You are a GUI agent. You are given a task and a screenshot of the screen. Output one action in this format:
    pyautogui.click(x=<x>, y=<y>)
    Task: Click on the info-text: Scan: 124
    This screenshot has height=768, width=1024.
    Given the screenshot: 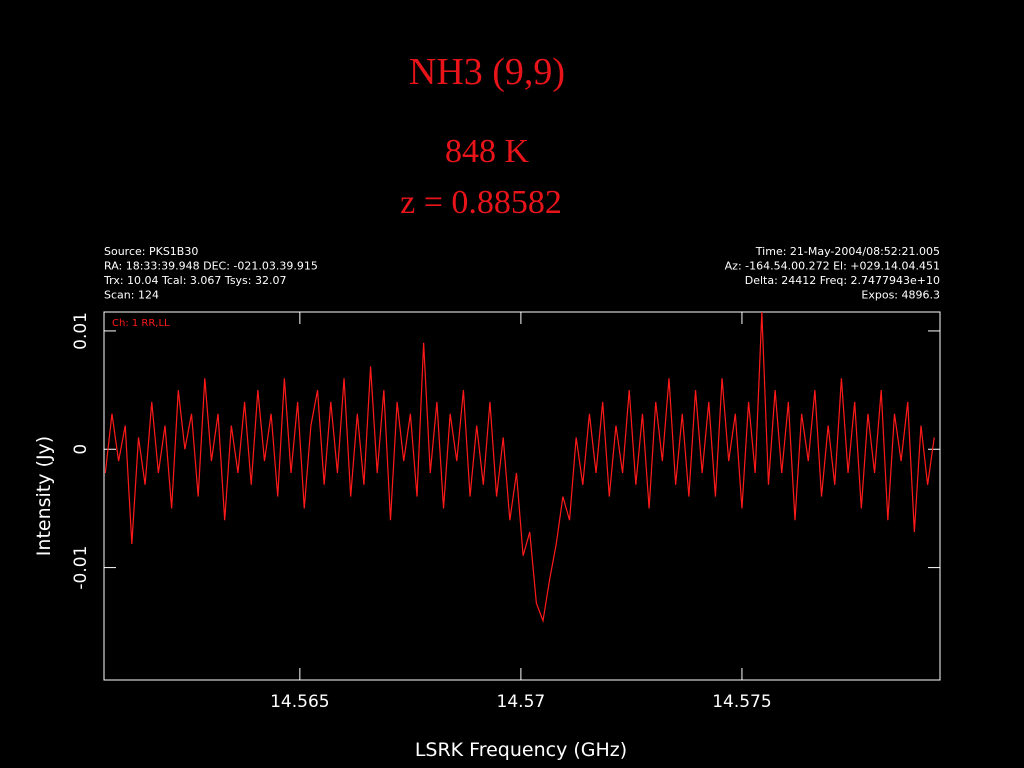 What is the action you would take?
    pyautogui.click(x=131, y=295)
    